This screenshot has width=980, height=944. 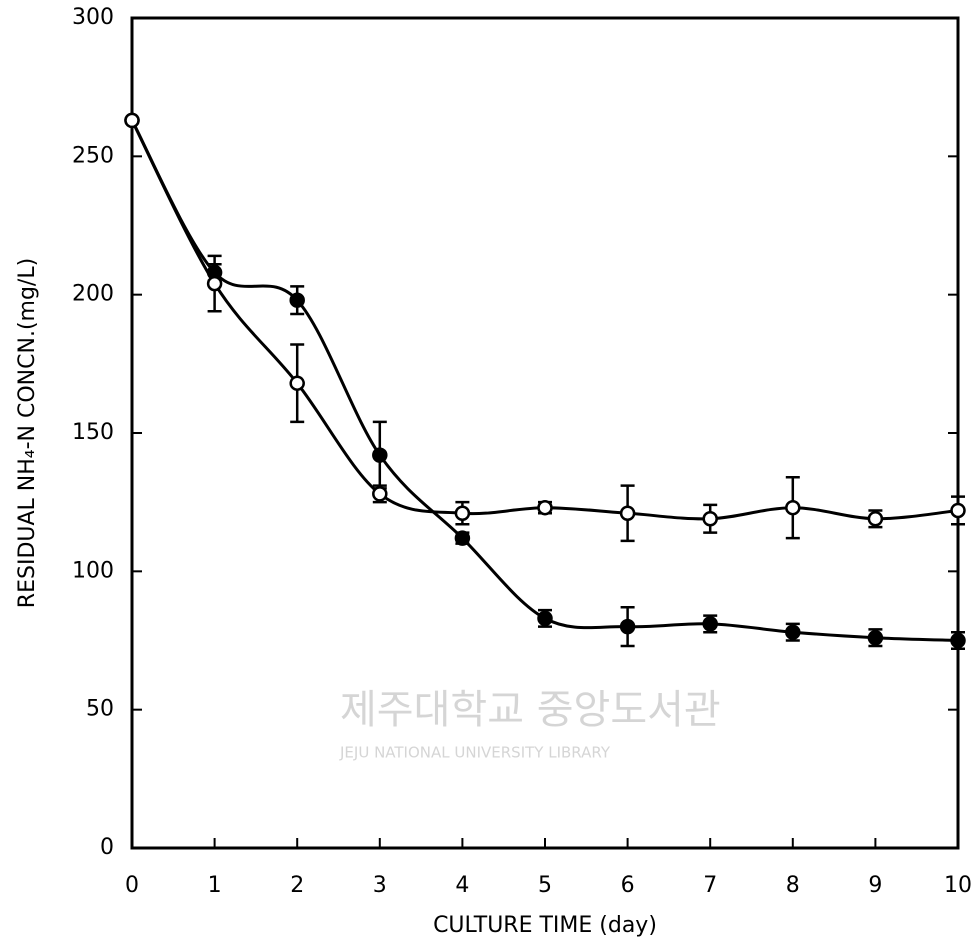 What do you see at coordinates (875, 885) in the screenshot?
I see `x-tick-label: 9` at bounding box center [875, 885].